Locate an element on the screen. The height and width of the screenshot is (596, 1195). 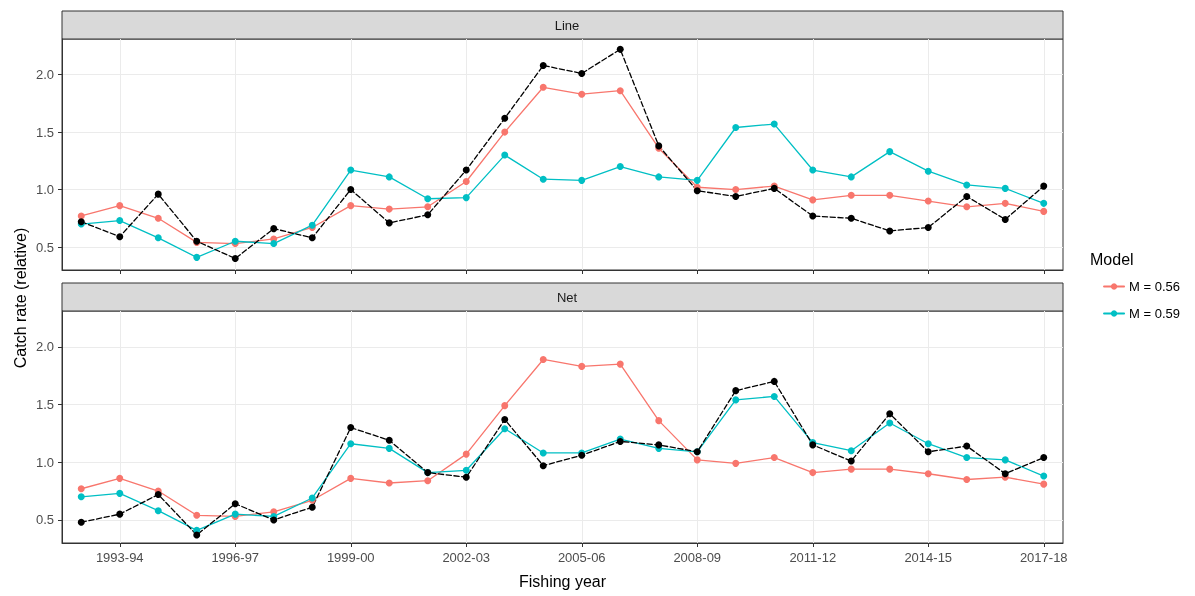
x-tick-label: 2005-06 is located at coordinates (581, 557).